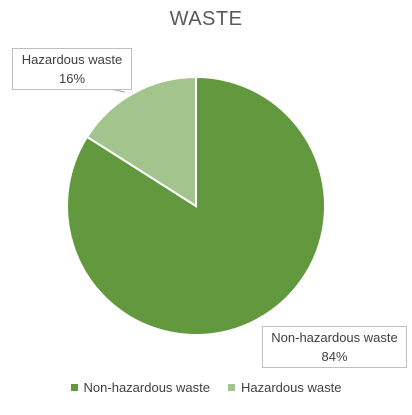  What do you see at coordinates (334, 337) in the screenshot?
I see `data-label-non-hazardous-category: Non-hazardous waste` at bounding box center [334, 337].